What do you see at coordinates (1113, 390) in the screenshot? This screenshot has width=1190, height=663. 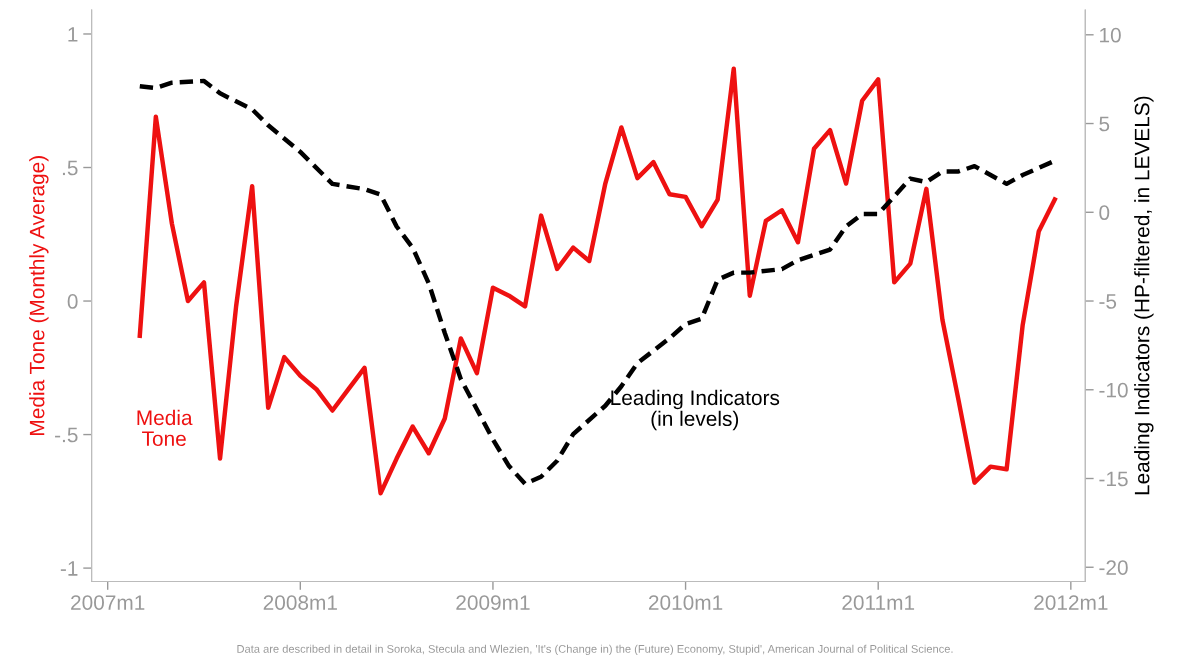 I see `y2-tick-label: -10` at bounding box center [1113, 390].